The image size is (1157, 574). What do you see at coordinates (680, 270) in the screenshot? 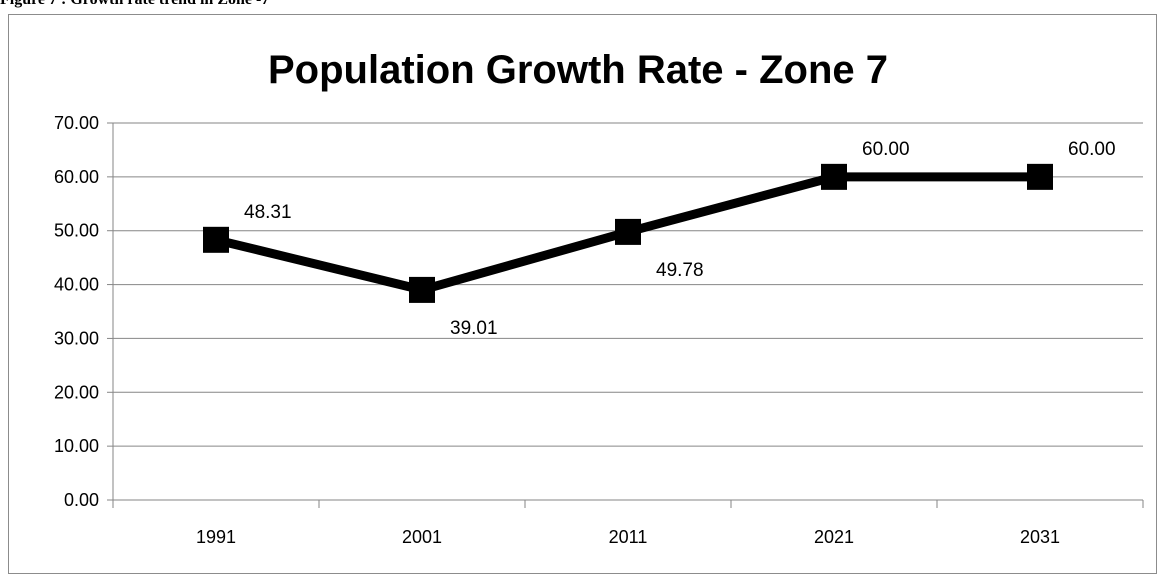
I see `data-label: 49.78` at bounding box center [680, 270].